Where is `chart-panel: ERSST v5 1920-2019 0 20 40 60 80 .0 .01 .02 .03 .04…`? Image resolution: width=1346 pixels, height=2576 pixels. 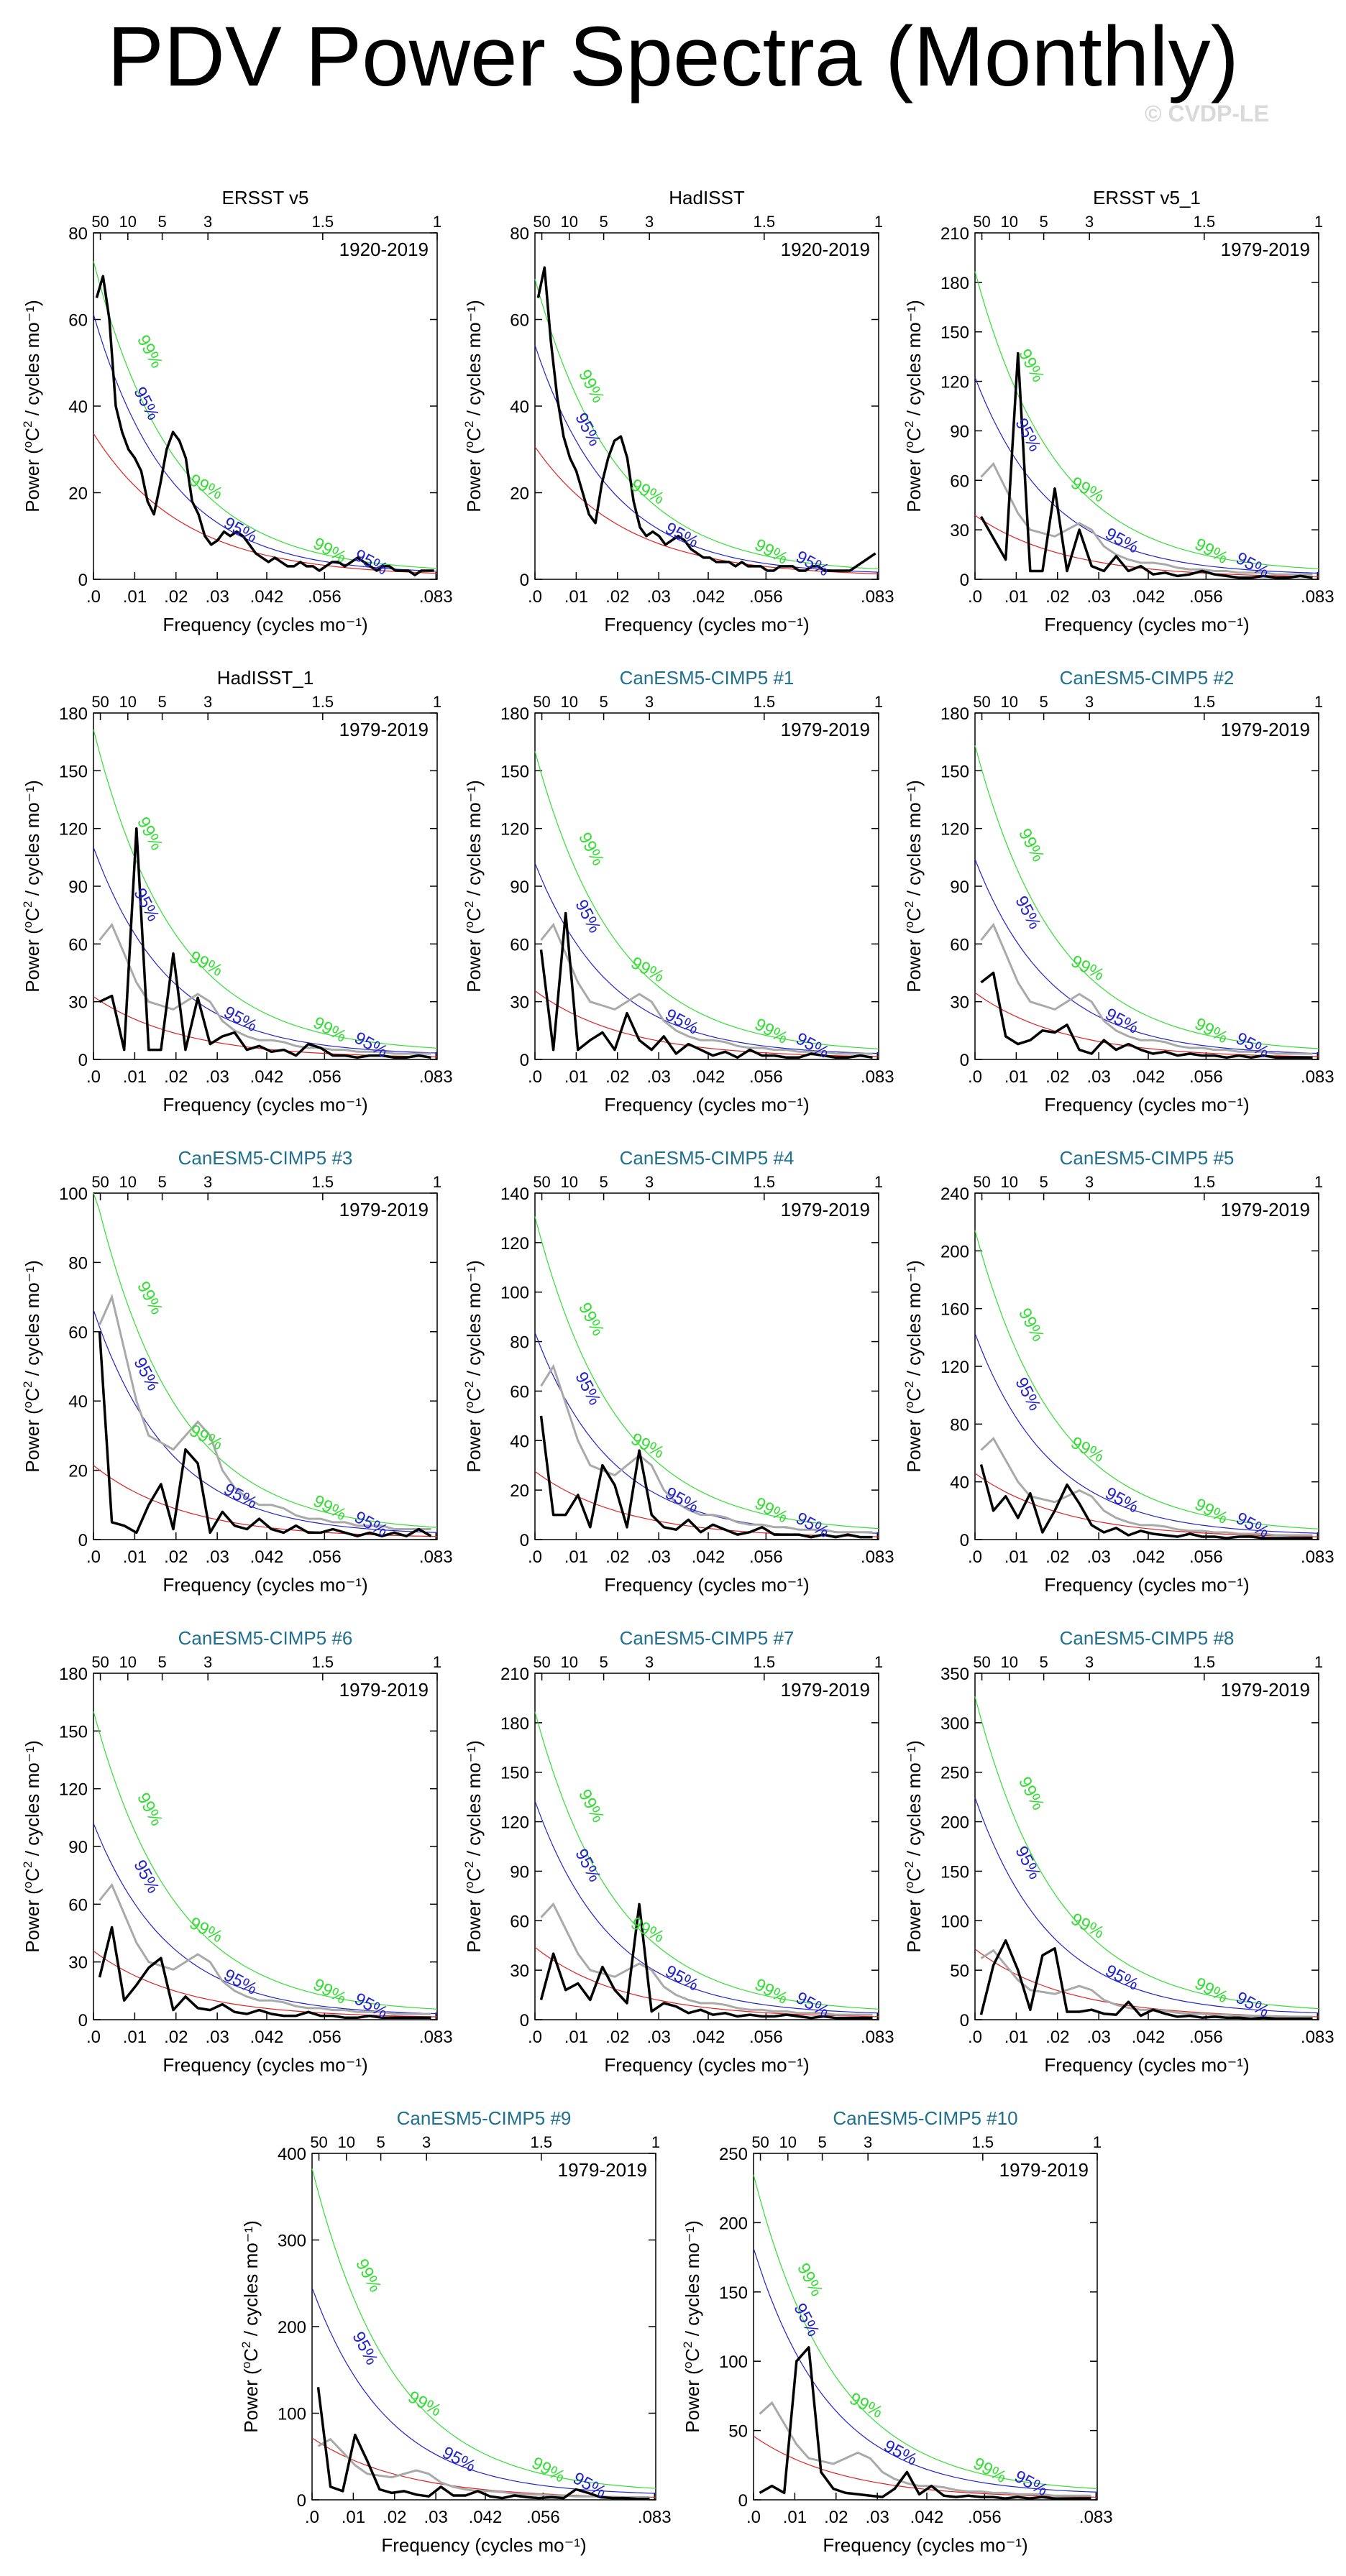
chart-panel: ERSST v5 1920-2019 0 20 40 60 80 .0 .01 .02 .03 .04… is located at coordinates (237, 411).